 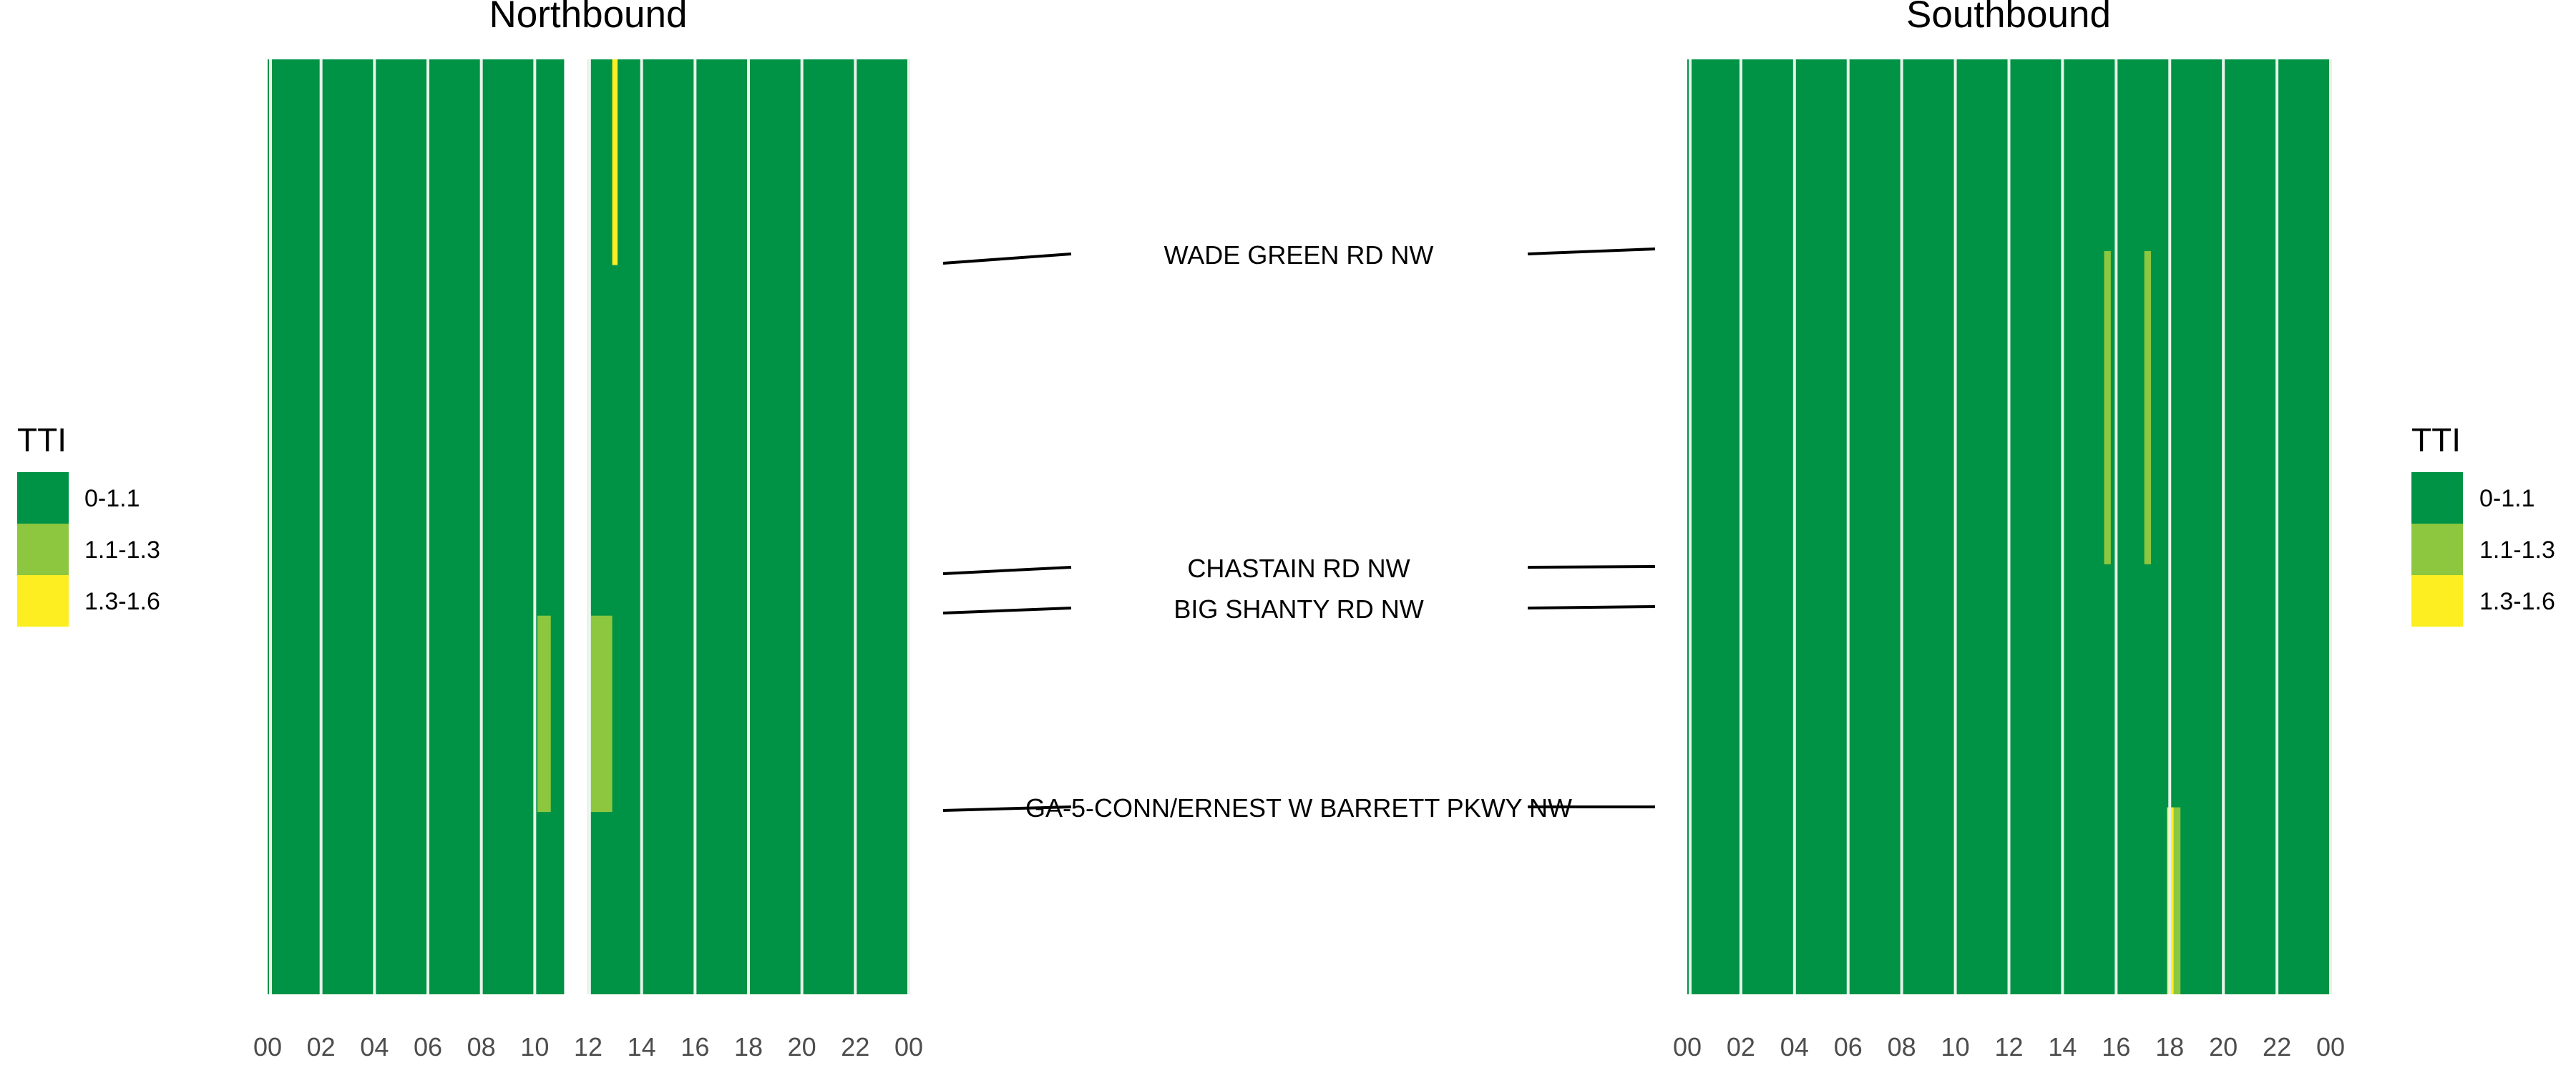 What do you see at coordinates (1298, 609) in the screenshot?
I see `road-label: BIG SHANTY RD NW` at bounding box center [1298, 609].